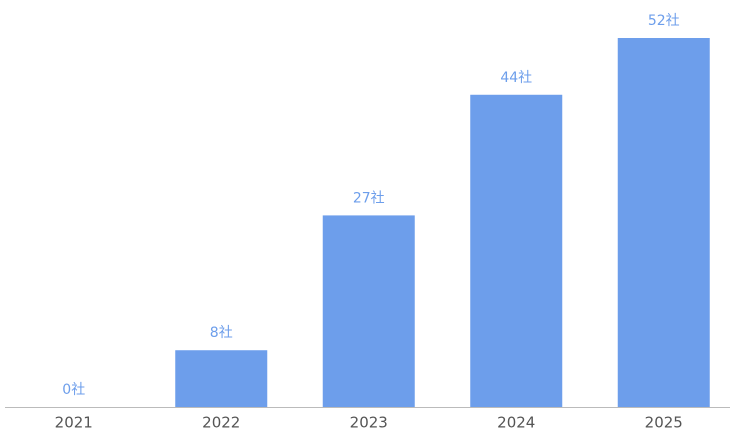 This screenshot has width=735, height=436. I want to click on value-label: 0社, so click(73, 390).